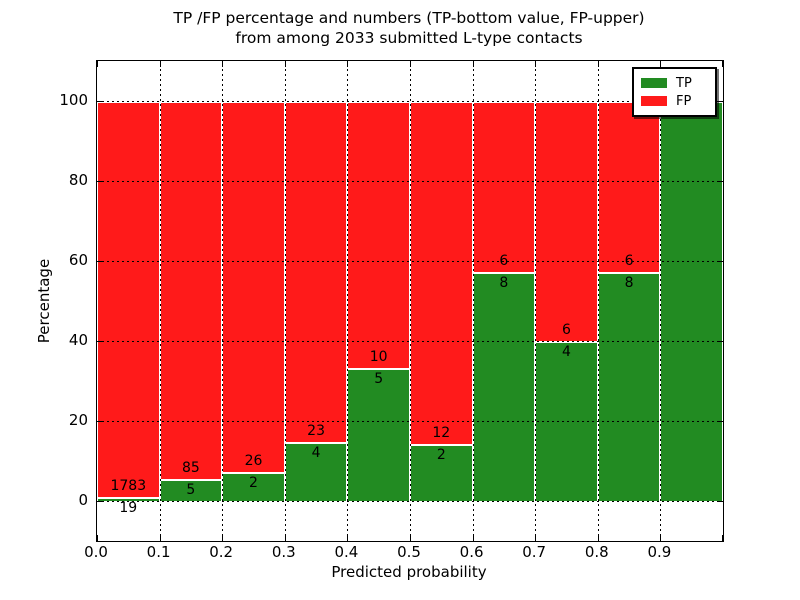 The width and height of the screenshot is (800, 600). Describe the element at coordinates (96, 552) in the screenshot. I see `x-tick-label: 0.0` at that location.